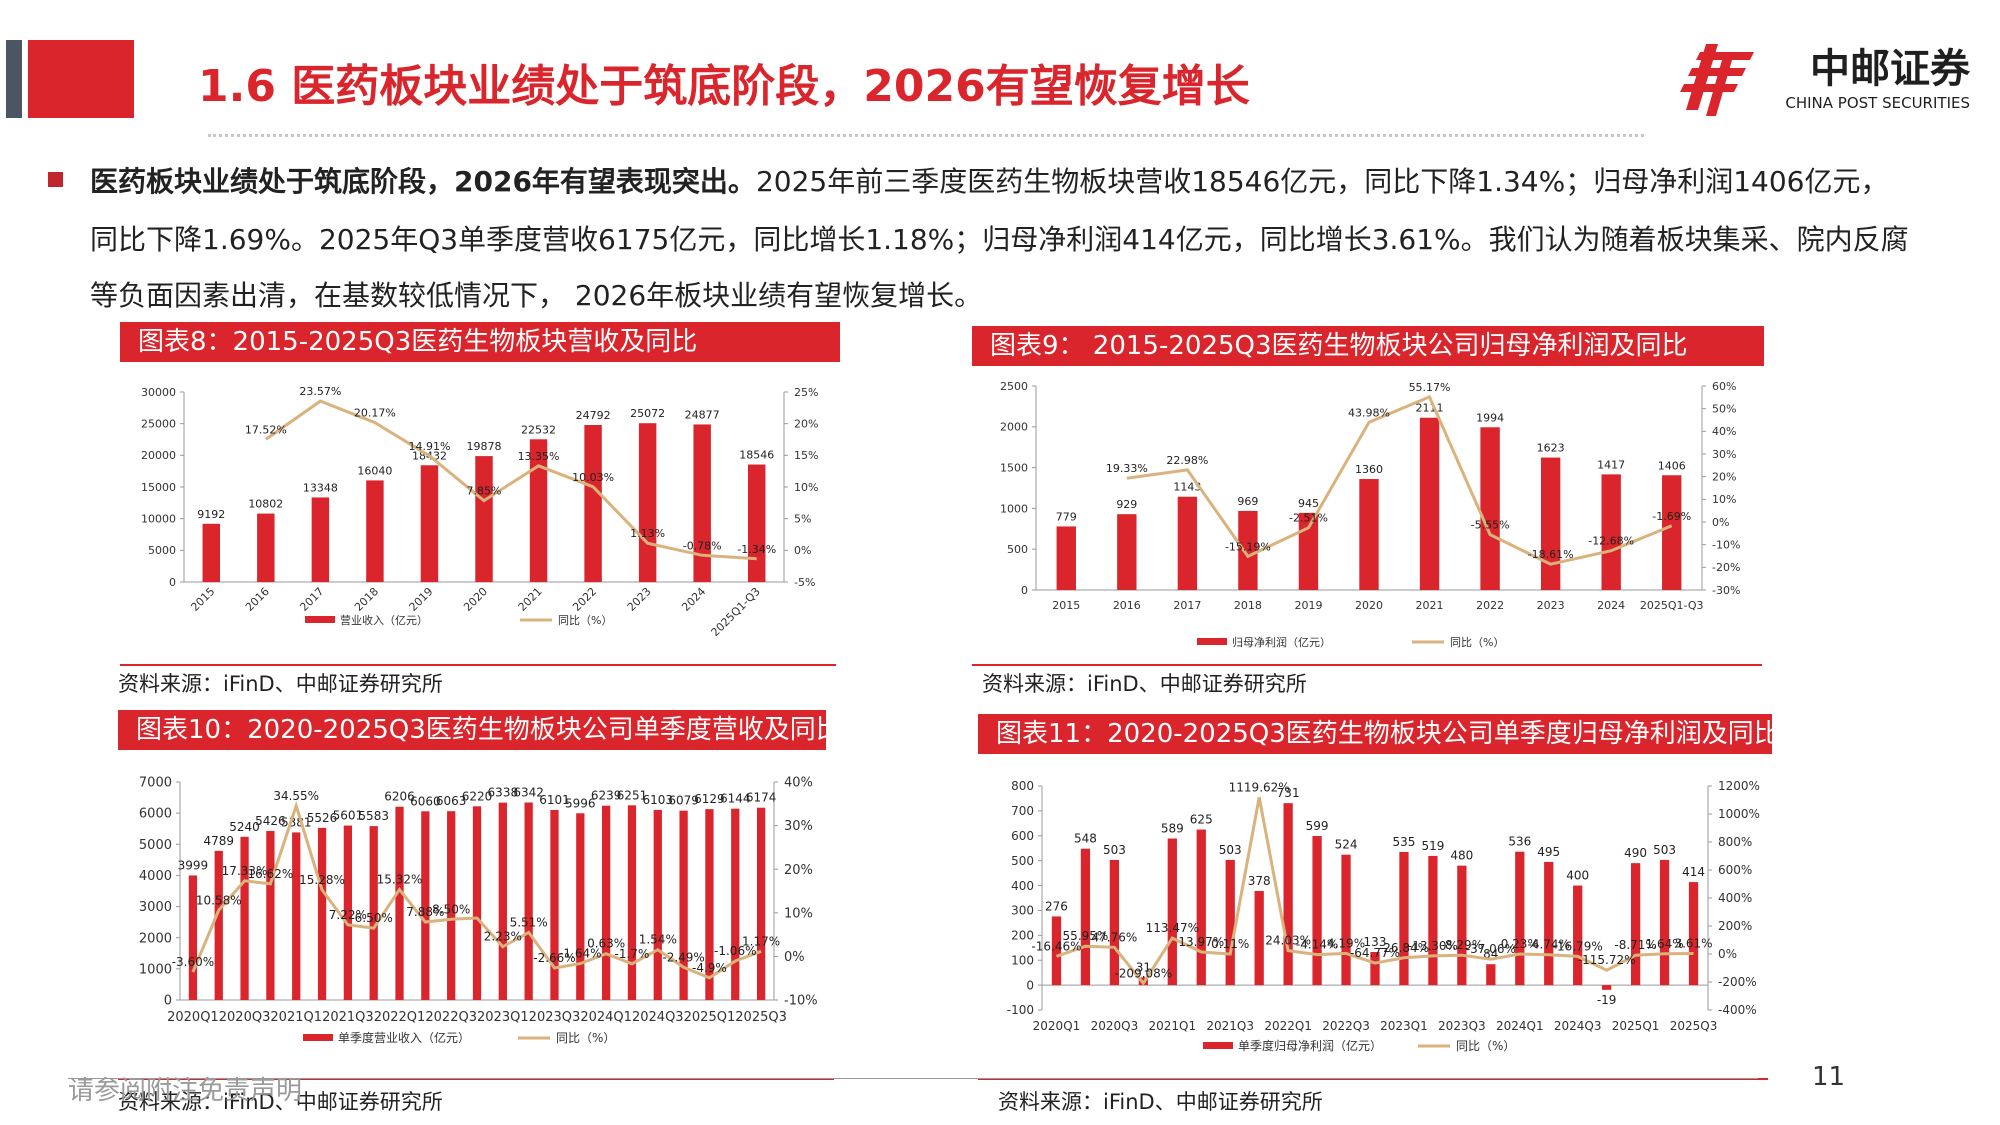 This screenshot has width=2000, height=1125. What do you see at coordinates (806, 487) in the screenshot?
I see `y-right-tick-label: 10%` at bounding box center [806, 487].